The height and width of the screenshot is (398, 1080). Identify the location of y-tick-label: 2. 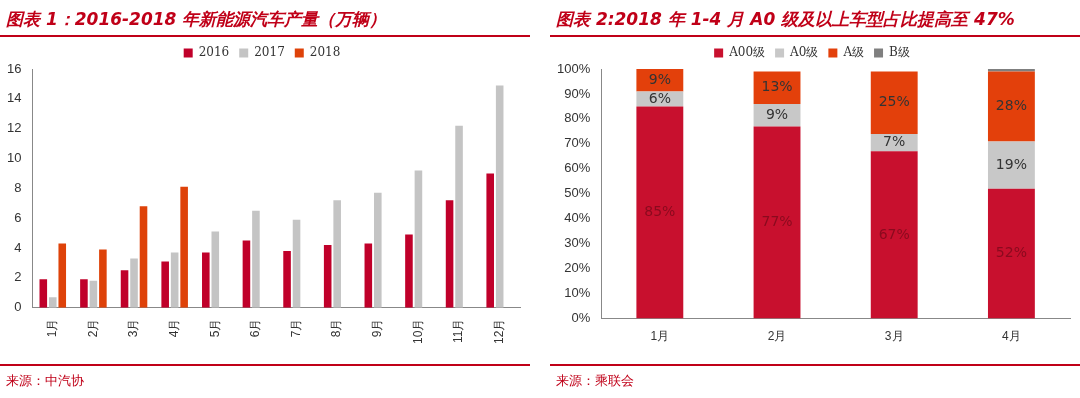
(18, 277).